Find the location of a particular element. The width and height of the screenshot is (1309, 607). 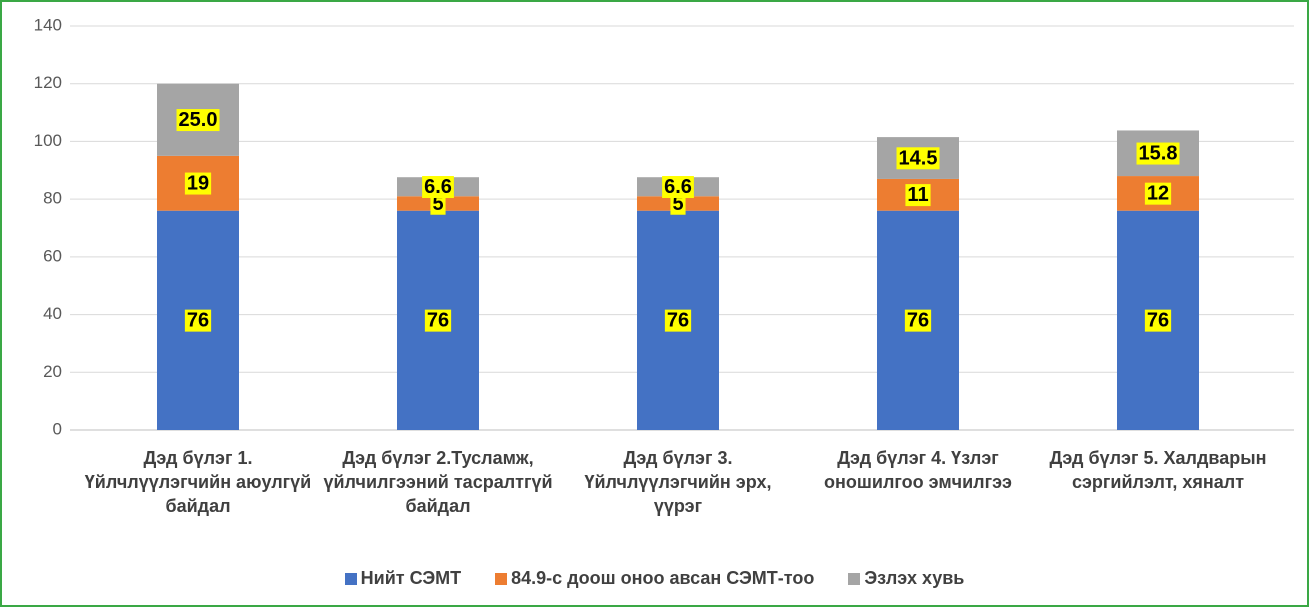

legend-label: 84.9-с доош оноо авсан СЭМТ-тоо is located at coordinates (663, 578).